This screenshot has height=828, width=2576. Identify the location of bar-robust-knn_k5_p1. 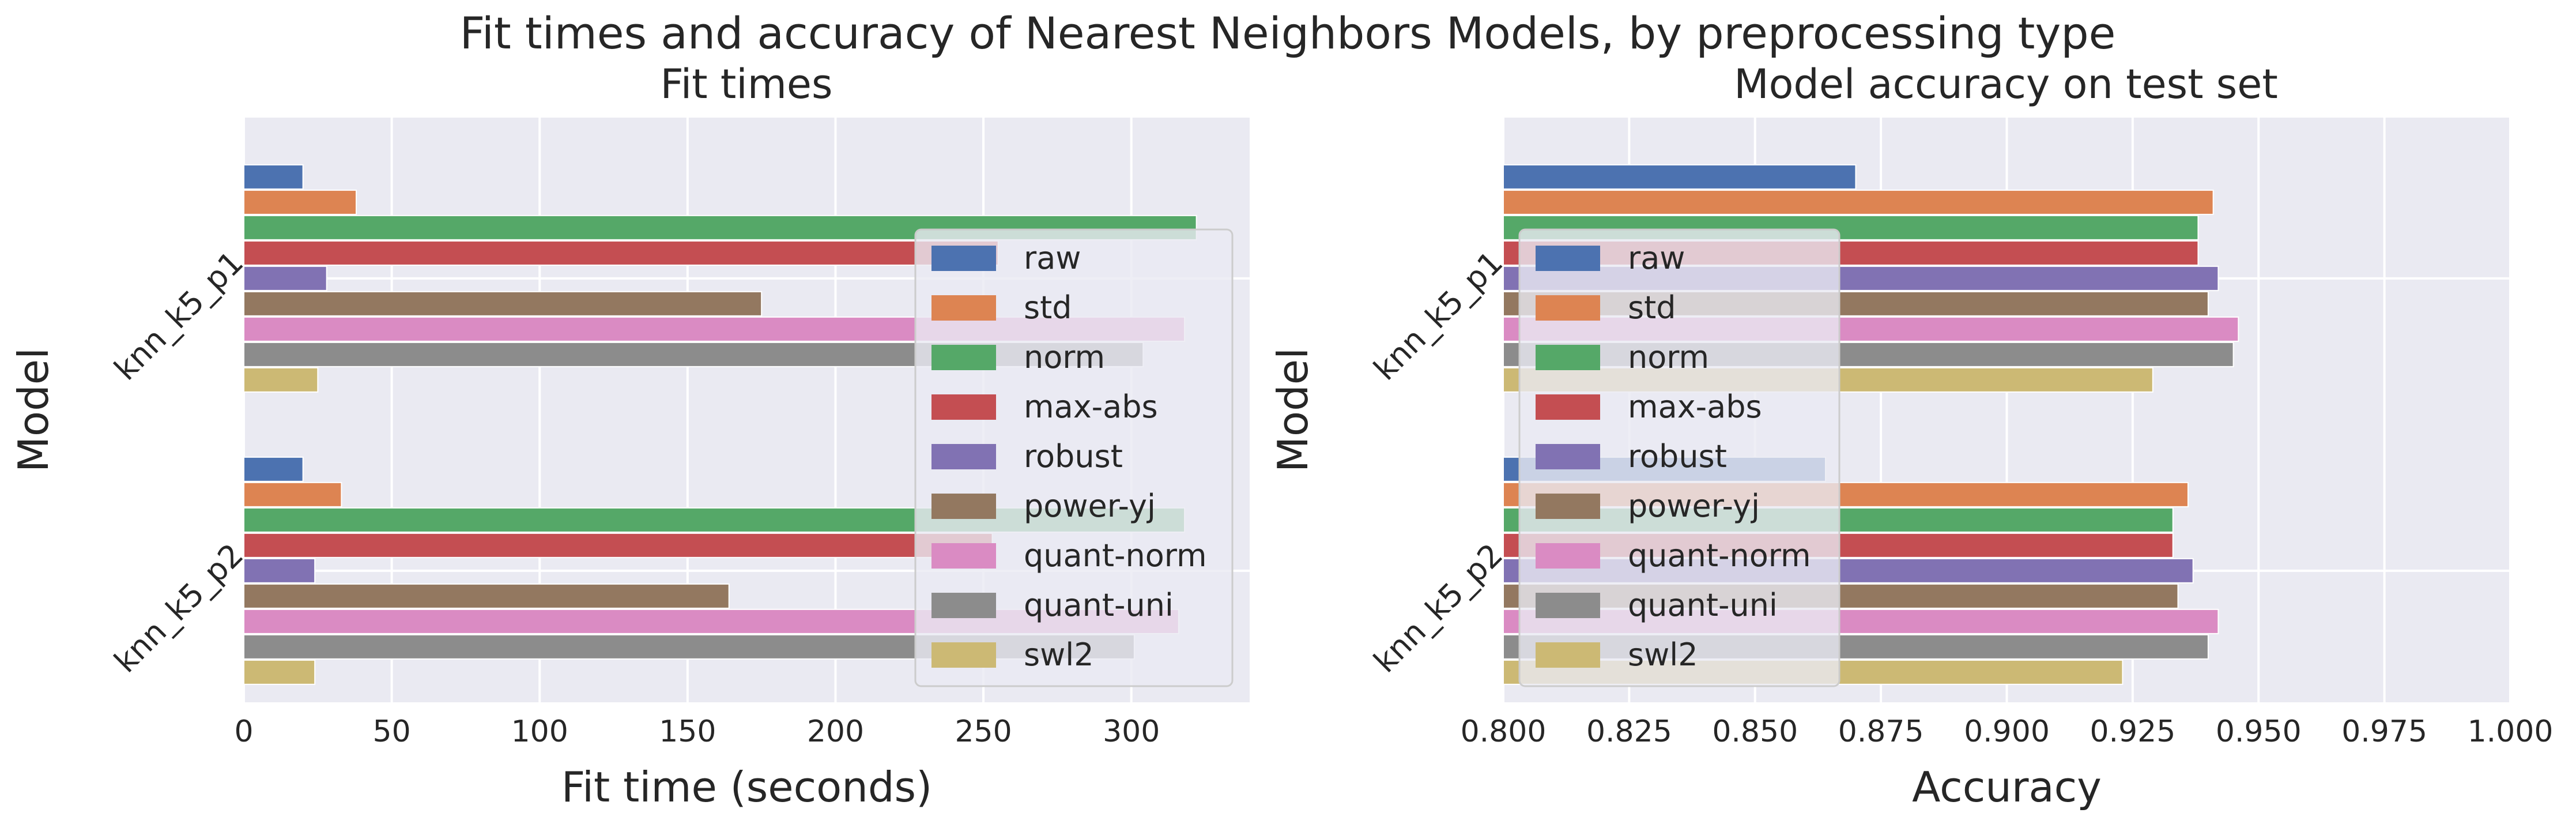
(285, 278).